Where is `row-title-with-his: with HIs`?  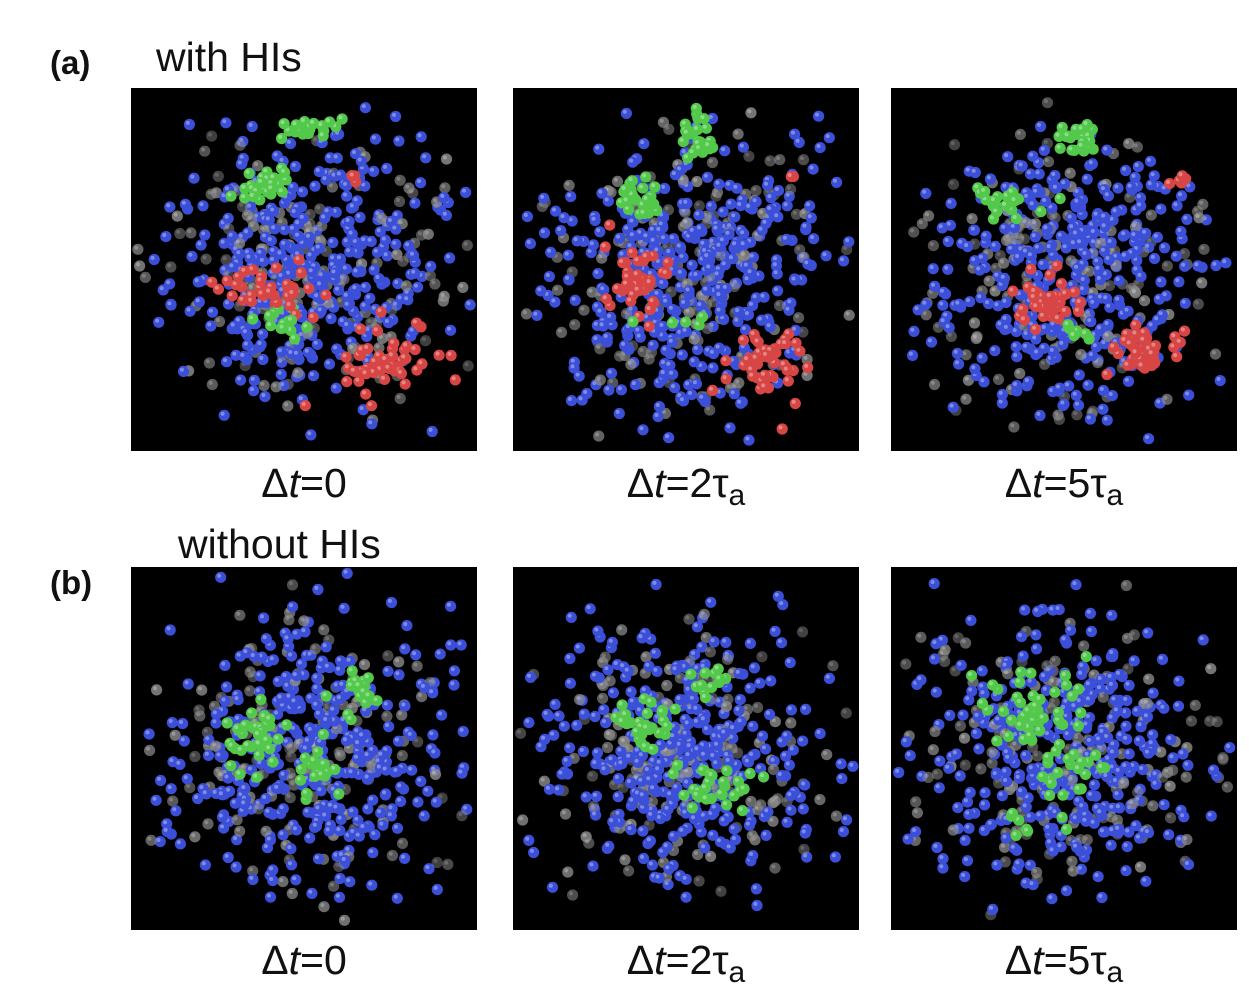
row-title-with-his: with HIs is located at coordinates (229, 57).